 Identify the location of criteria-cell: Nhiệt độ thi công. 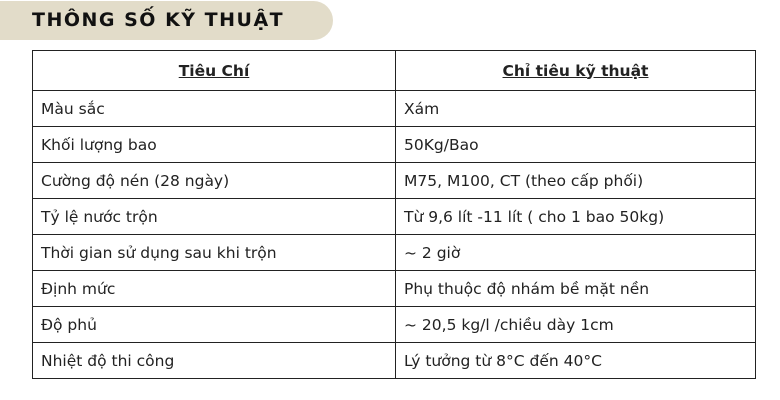
(214, 360).